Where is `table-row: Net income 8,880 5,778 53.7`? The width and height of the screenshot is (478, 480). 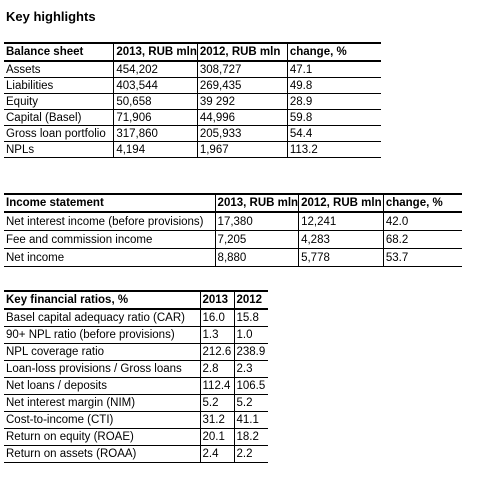
table-row: Net income 8,880 5,778 53.7 is located at coordinates (233, 257).